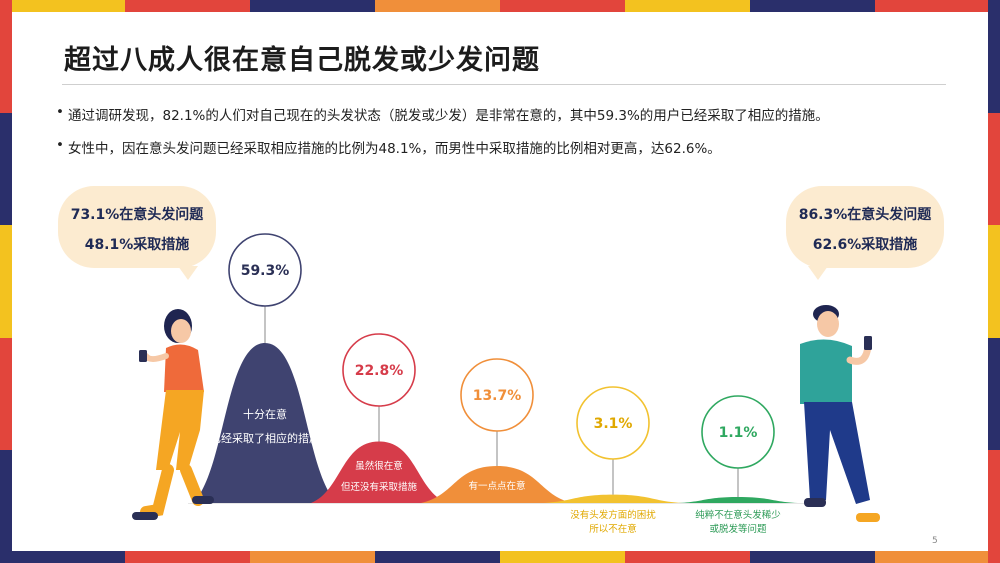 Image resolution: width=1000 pixels, height=563 pixels. I want to click on category-label: 有一点点在意, so click(496, 486).